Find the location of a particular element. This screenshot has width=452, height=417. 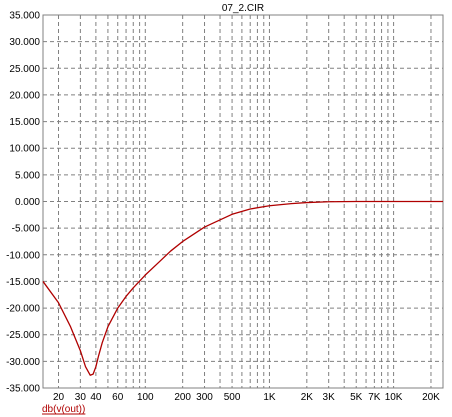

x-tick-label: 60 is located at coordinates (118, 397).